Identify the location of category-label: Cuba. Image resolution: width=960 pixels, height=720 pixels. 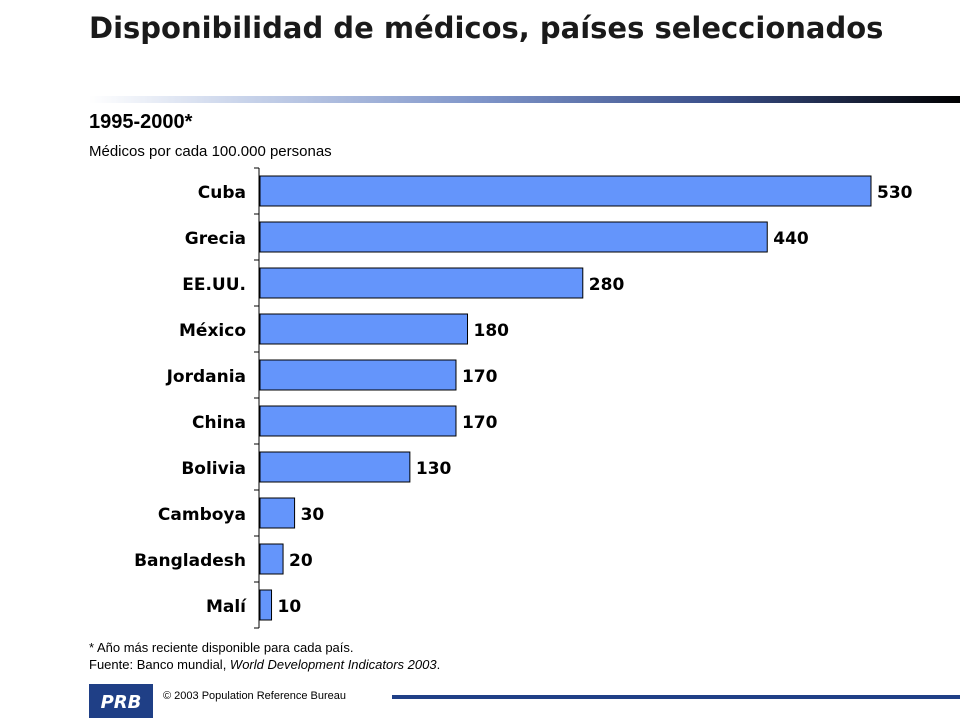
(222, 193).